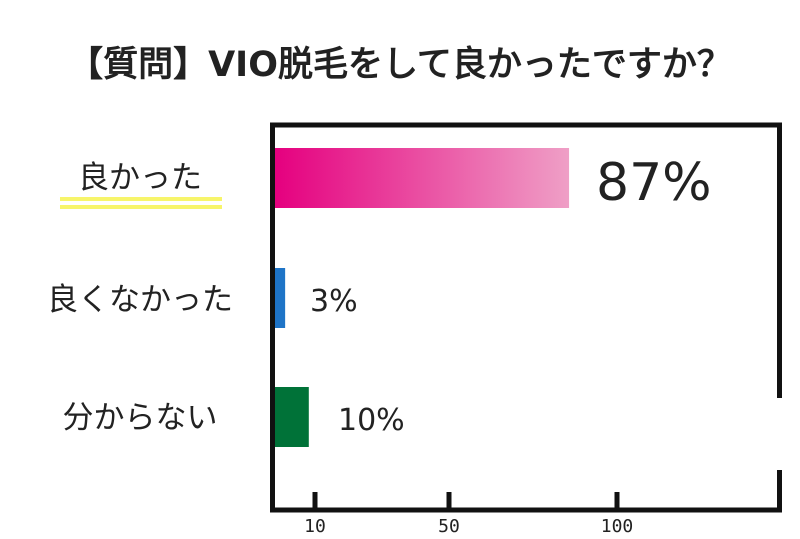 This screenshot has height=539, width=800. What do you see at coordinates (140, 418) in the screenshot?
I see `category-label: 分からない` at bounding box center [140, 418].